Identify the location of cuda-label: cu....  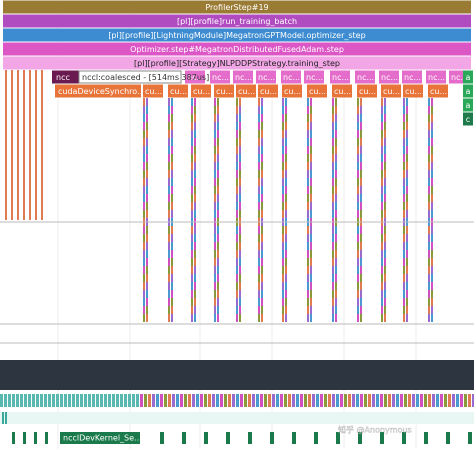
(367, 91).